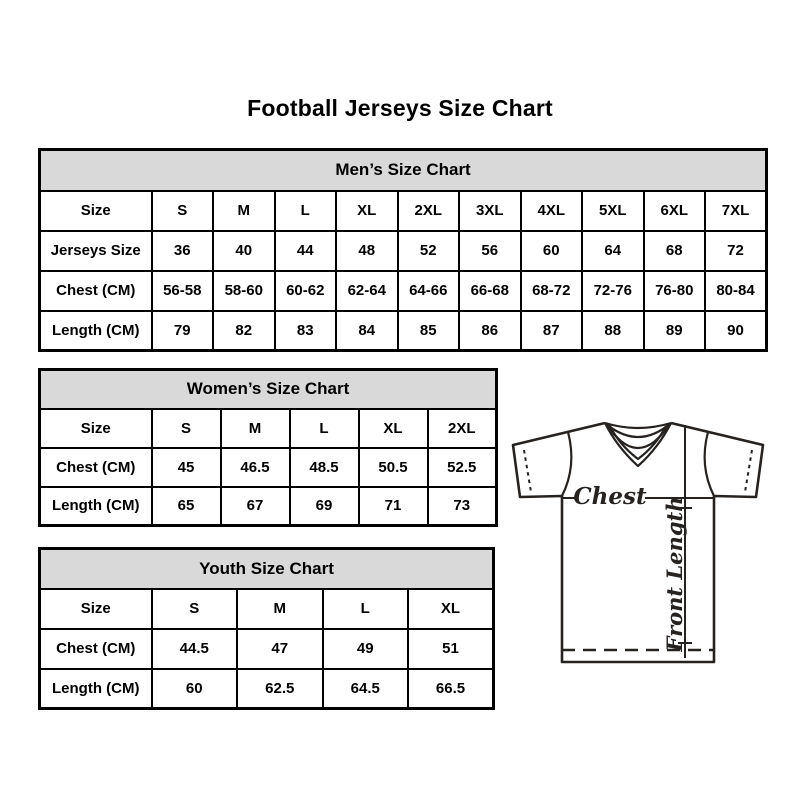 The image size is (800, 800). I want to click on table-cell: 60, so click(551, 250).